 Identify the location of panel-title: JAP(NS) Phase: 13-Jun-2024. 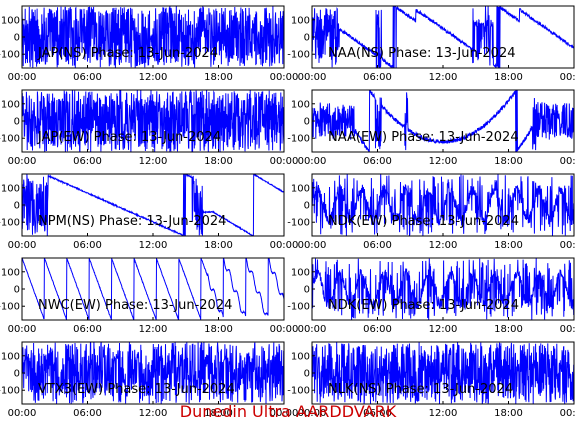
(127, 53).